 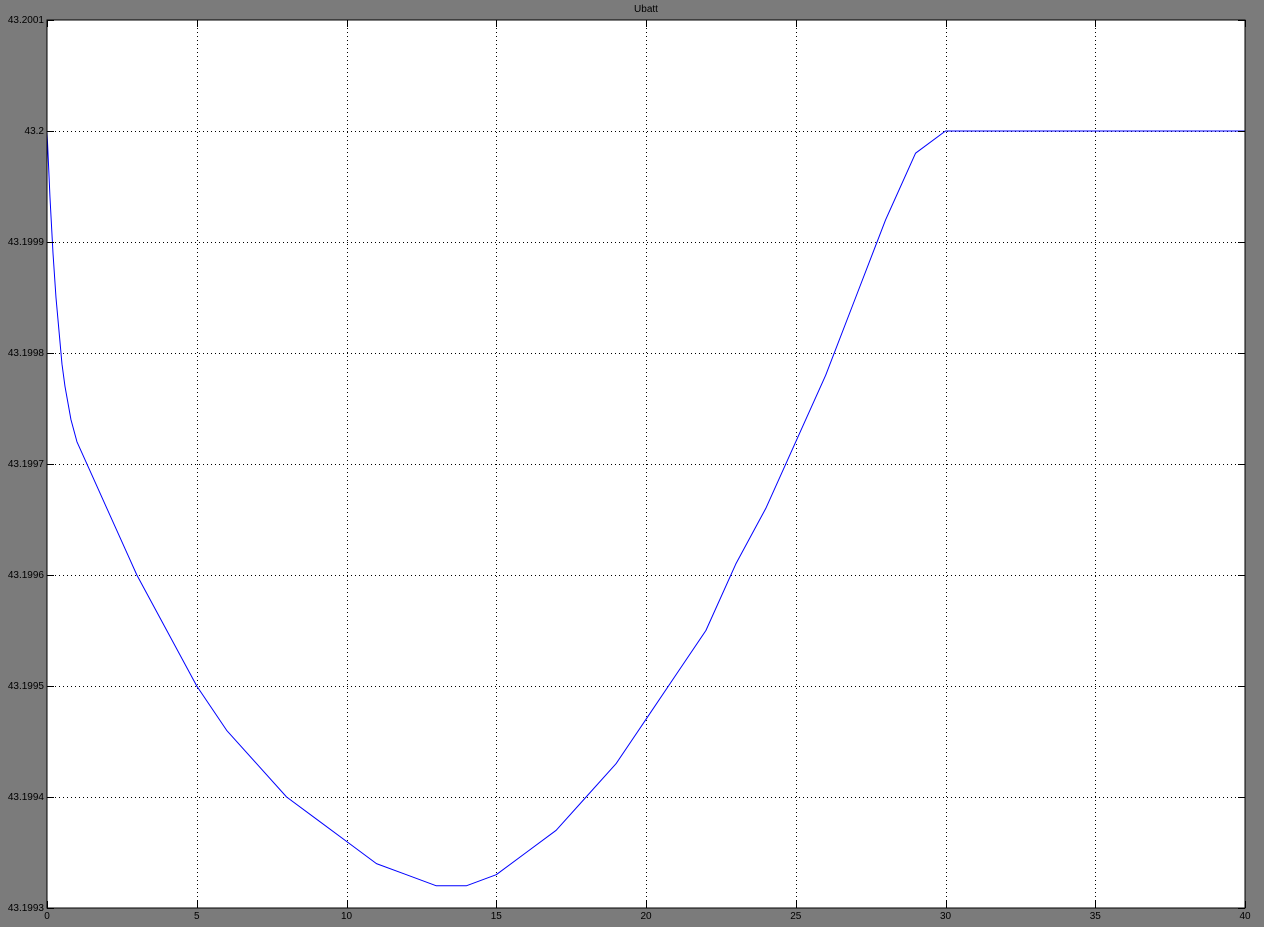 I want to click on x-tick-label: 15, so click(x=497, y=916).